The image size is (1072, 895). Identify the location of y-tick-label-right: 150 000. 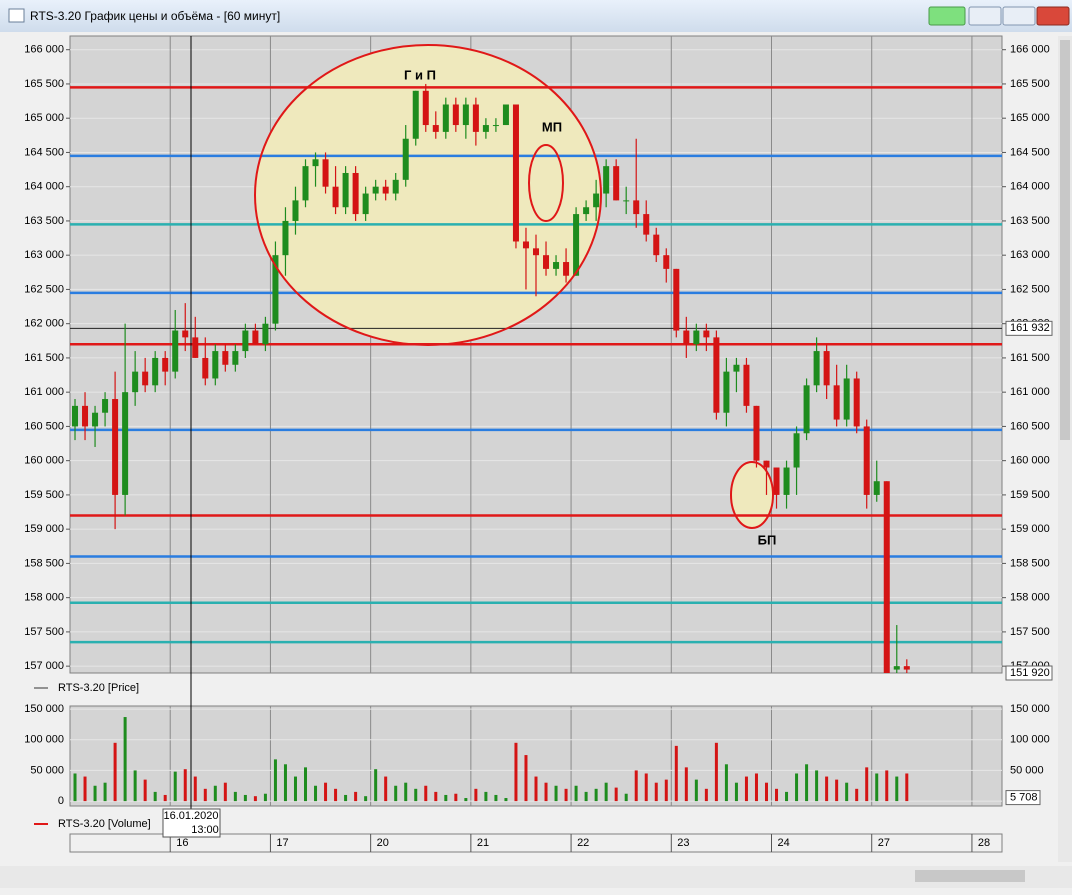
(1030, 709).